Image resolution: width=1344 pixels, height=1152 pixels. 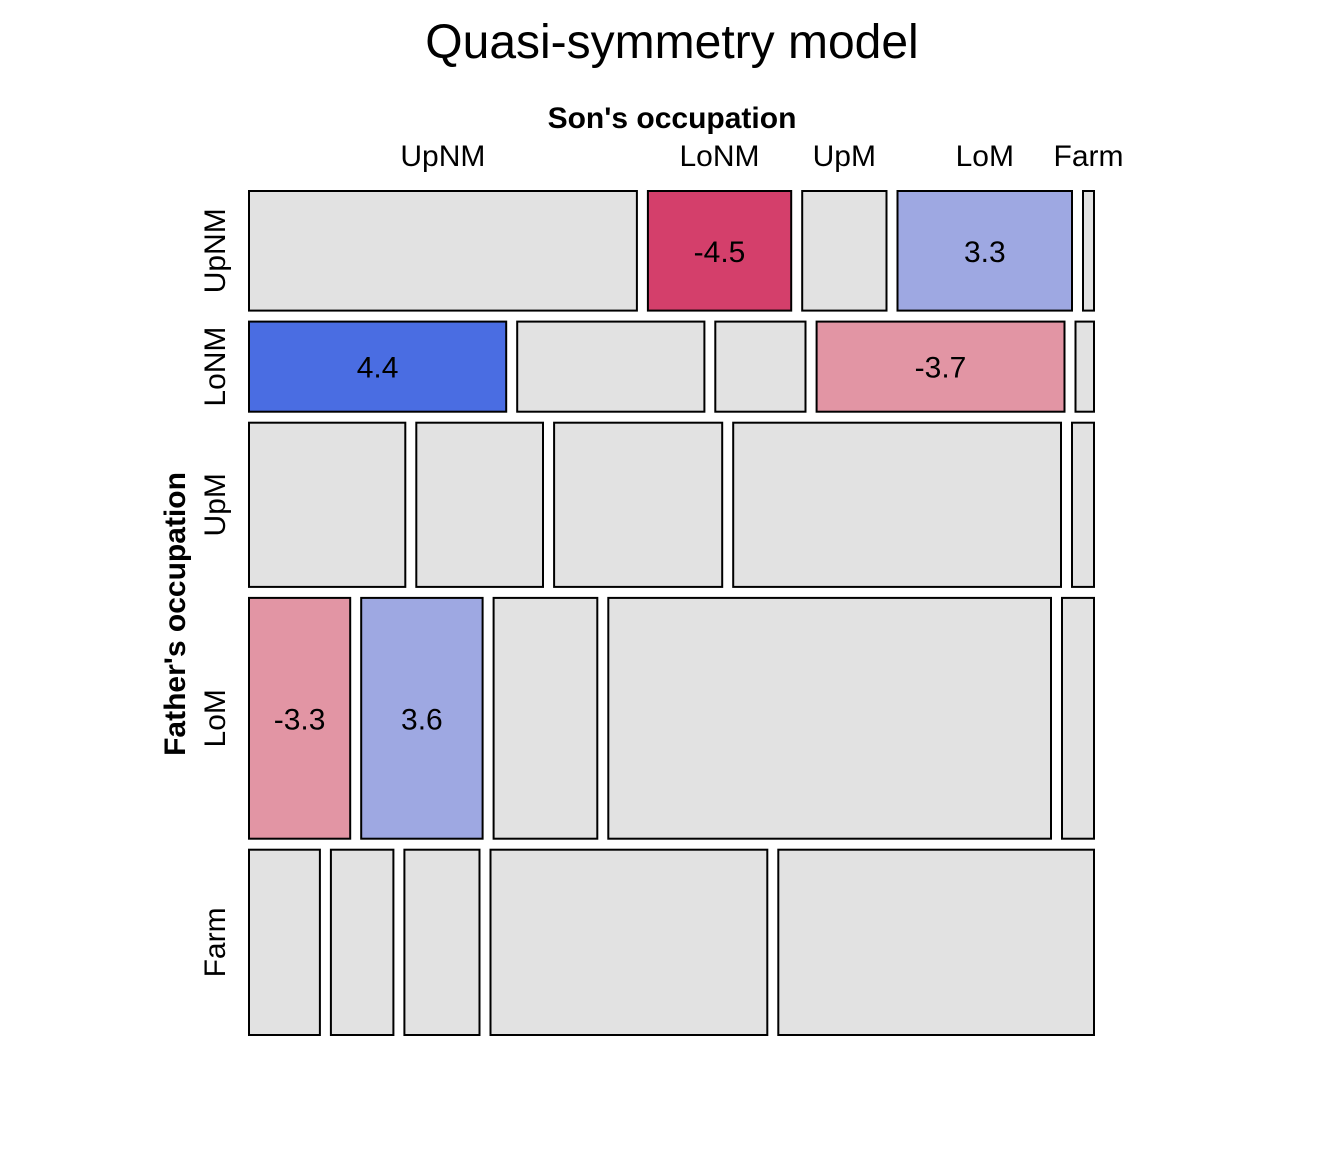 What do you see at coordinates (215, 718) in the screenshot?
I see `row-tick-lom: LoM` at bounding box center [215, 718].